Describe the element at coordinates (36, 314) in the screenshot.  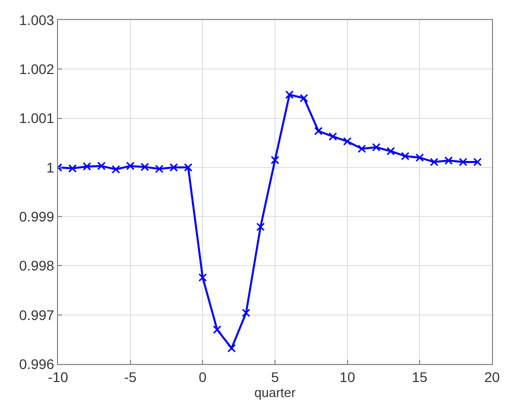
I see `y-tick-label: 0.997` at that location.